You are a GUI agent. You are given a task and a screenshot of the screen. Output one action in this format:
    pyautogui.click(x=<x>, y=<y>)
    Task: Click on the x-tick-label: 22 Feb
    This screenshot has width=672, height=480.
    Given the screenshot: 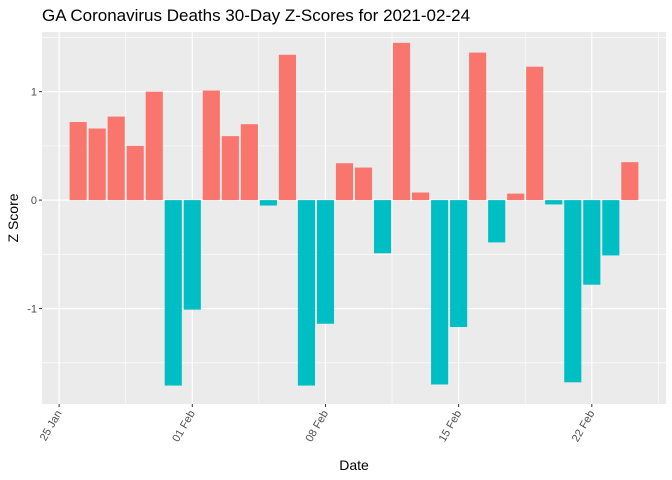 What is the action you would take?
    pyautogui.click(x=584, y=427)
    